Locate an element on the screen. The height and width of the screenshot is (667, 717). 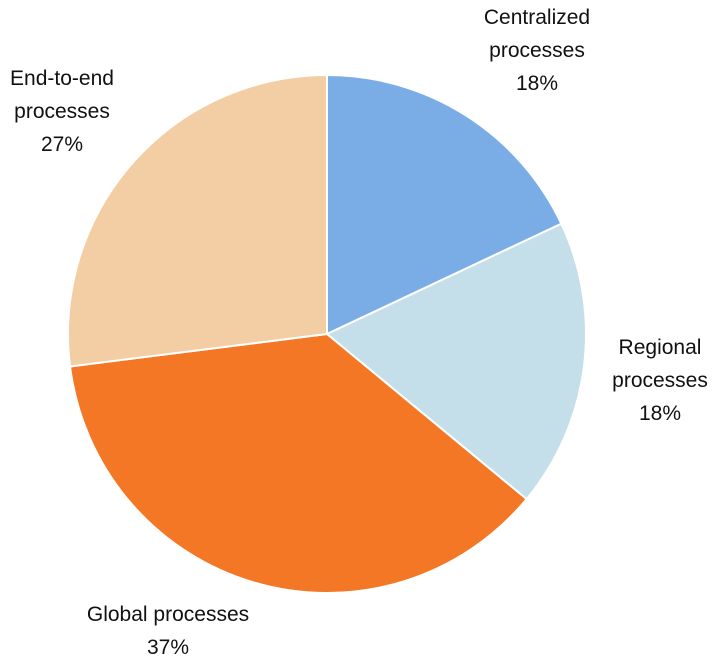
category-name: Regional processes is located at coordinates (660, 364).